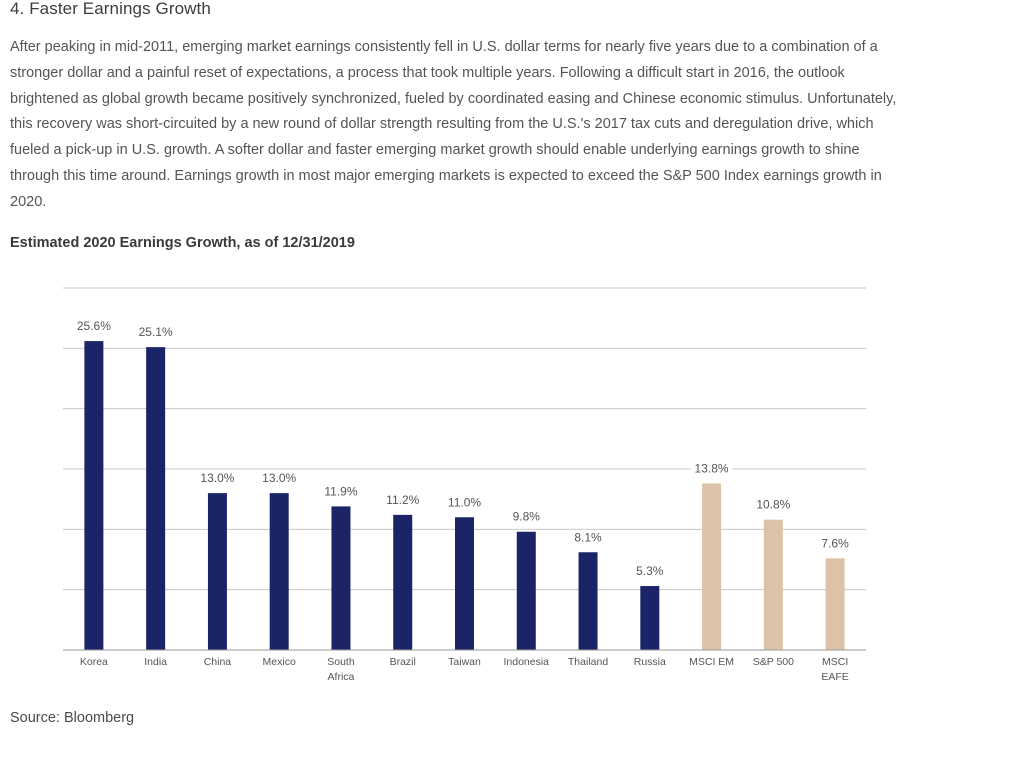 This screenshot has width=1024, height=757. Describe the element at coordinates (588, 662) in the screenshot. I see `category-label: Thailand` at that location.